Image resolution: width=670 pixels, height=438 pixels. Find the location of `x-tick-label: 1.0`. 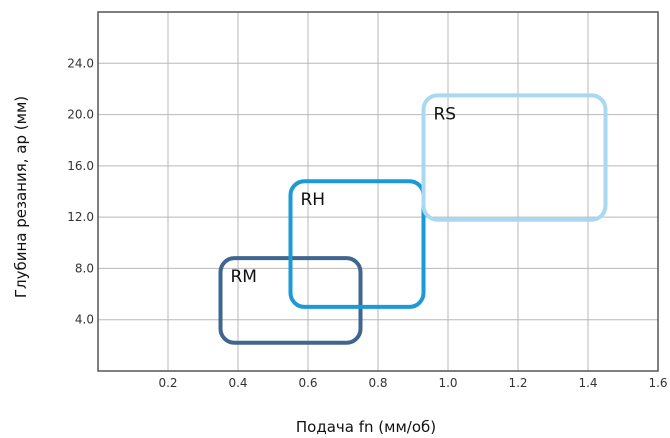

x-tick-label: 1.0 is located at coordinates (447, 383).